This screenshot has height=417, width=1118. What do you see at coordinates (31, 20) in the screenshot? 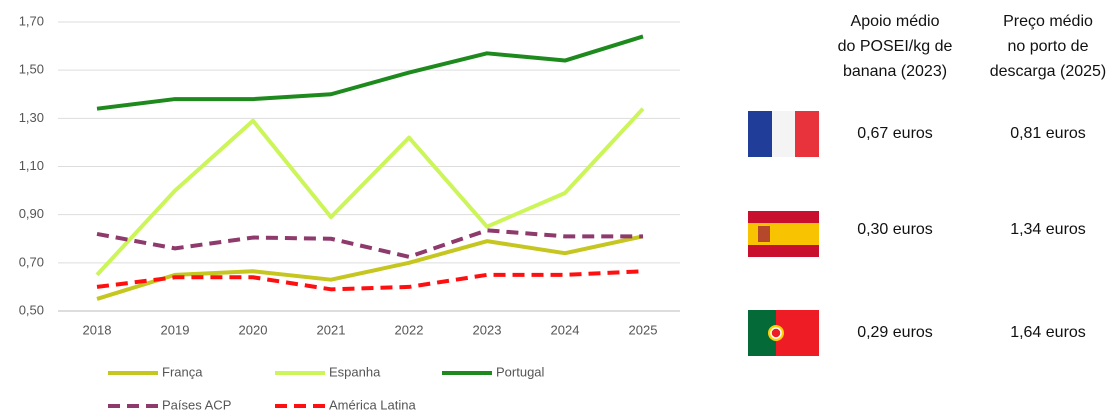
I see `y-tick-label: 1,70` at bounding box center [31, 20].